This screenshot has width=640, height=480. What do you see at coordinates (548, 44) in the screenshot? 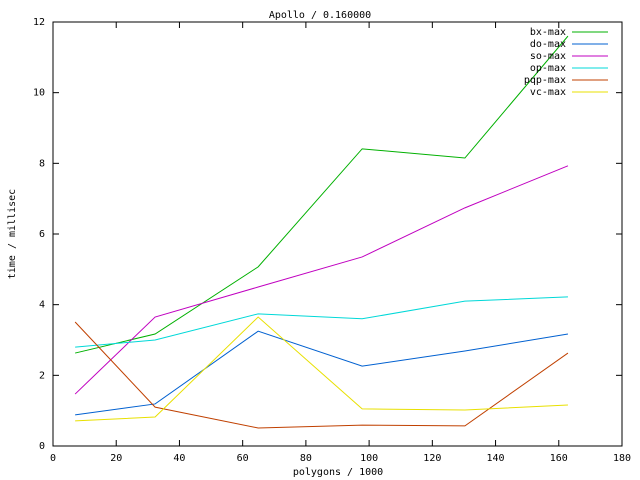
I see `legend-label: do-max` at bounding box center [548, 44].